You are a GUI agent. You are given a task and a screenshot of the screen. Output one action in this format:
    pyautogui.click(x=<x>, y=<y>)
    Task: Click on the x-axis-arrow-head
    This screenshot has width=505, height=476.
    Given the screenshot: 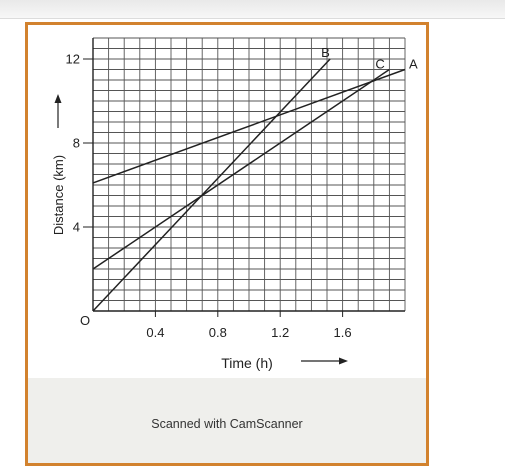 What is the action you would take?
    pyautogui.click(x=343, y=361)
    